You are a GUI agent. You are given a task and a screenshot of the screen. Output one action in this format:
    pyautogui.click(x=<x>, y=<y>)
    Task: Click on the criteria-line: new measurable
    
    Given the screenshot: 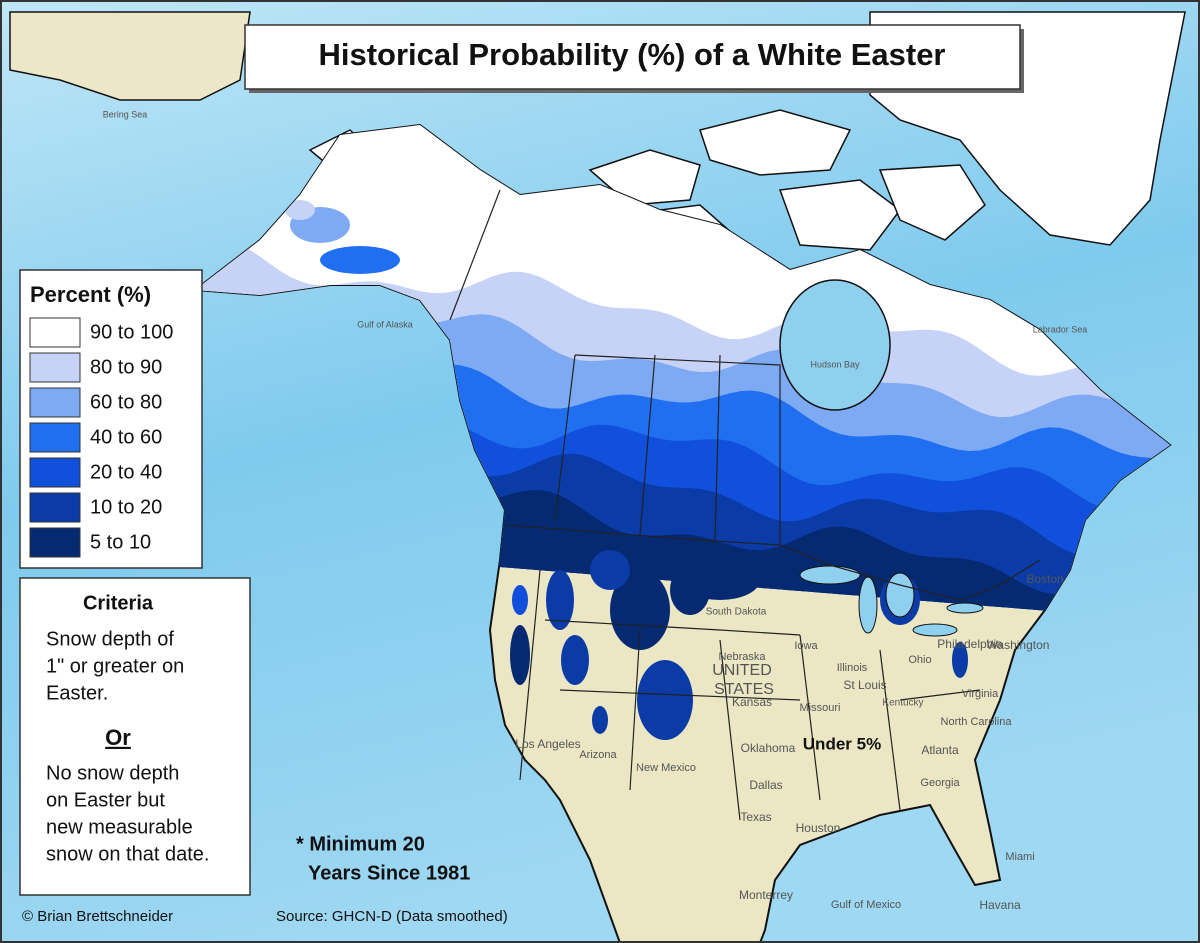 What is the action you would take?
    pyautogui.click(x=119, y=827)
    